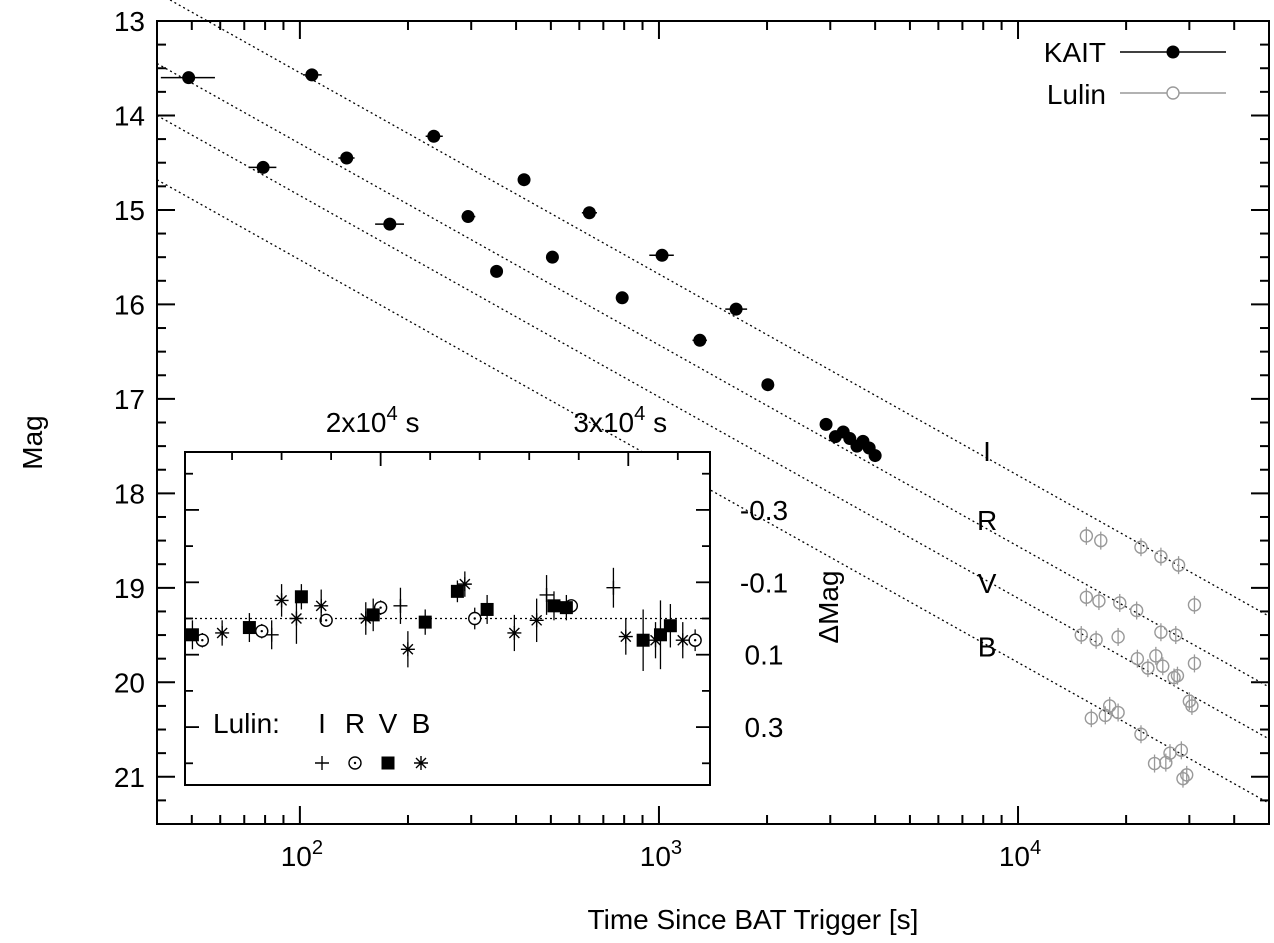 This screenshot has height=943, width=1274. I want to click on y-tick-label: 18, so click(129, 493).